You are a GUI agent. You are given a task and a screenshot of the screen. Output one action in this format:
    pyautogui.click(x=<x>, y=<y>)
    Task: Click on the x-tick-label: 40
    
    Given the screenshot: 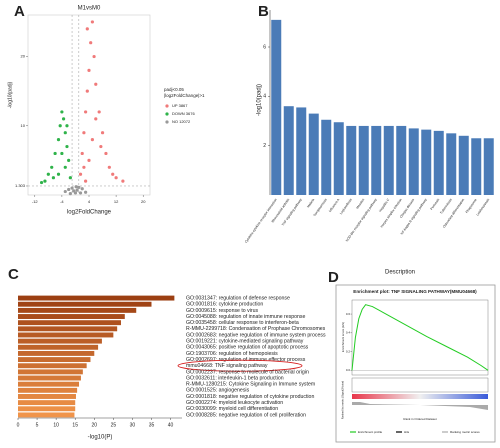 What is the action you would take?
    pyautogui.click(x=171, y=425)
    